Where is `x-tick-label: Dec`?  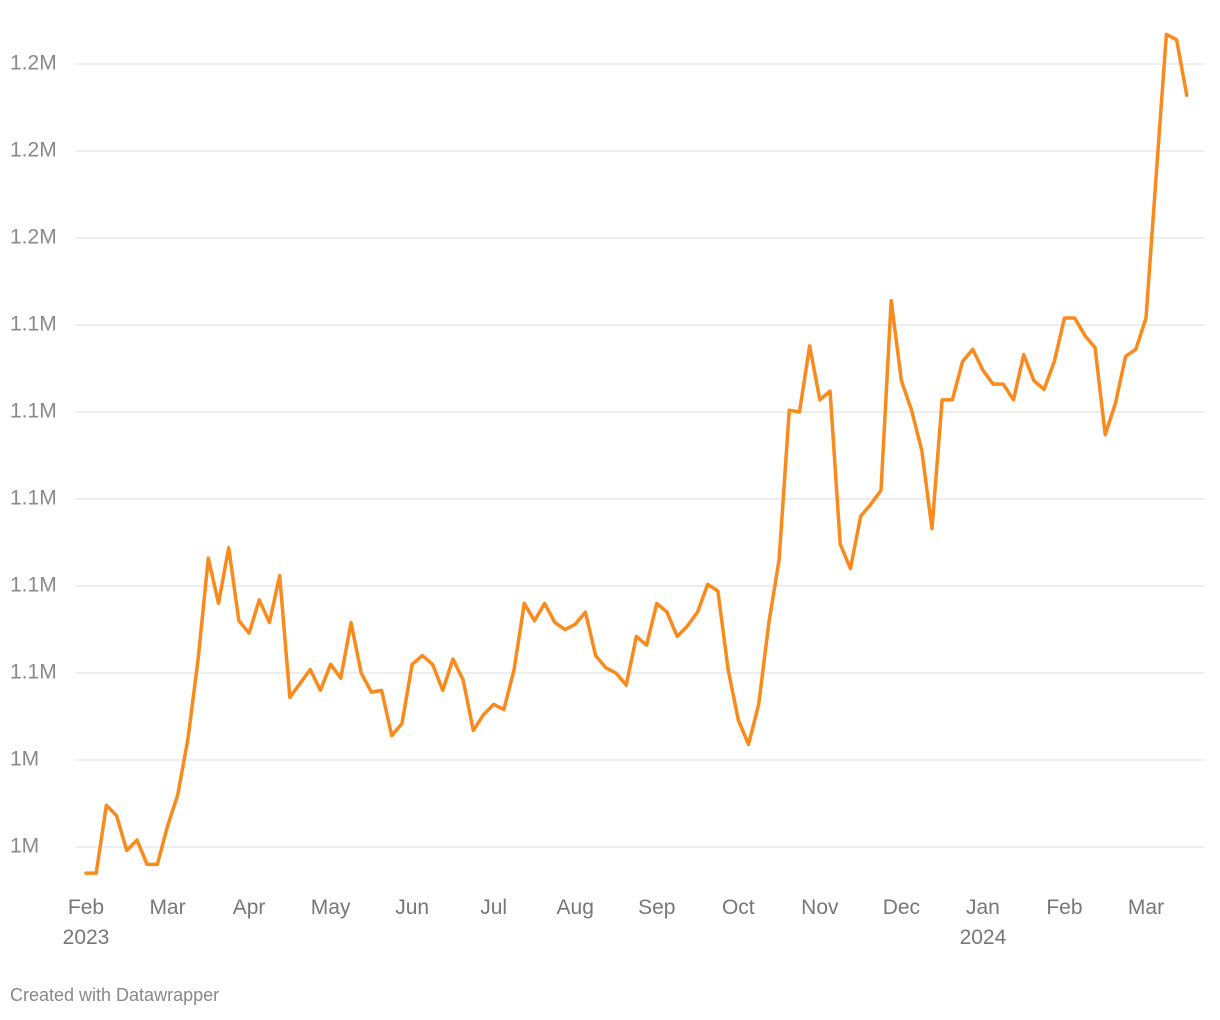
x-tick-label: Dec is located at coordinates (901, 907).